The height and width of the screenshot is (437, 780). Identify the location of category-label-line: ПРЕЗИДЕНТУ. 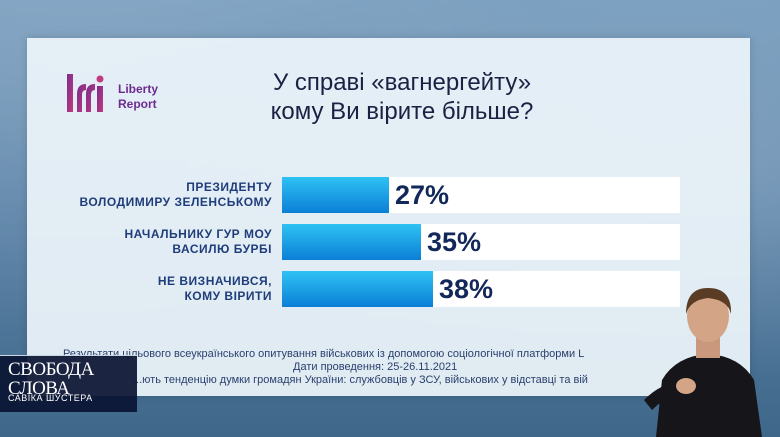
(229, 187).